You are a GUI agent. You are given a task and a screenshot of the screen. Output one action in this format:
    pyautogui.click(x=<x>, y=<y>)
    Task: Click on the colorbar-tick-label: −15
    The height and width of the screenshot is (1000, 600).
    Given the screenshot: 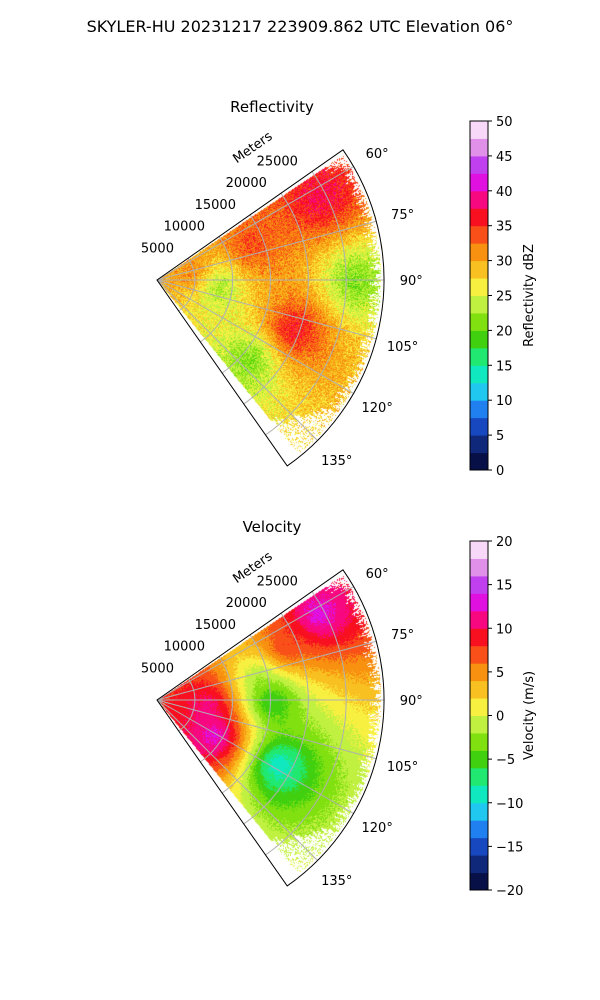 What is the action you would take?
    pyautogui.click(x=509, y=847)
    